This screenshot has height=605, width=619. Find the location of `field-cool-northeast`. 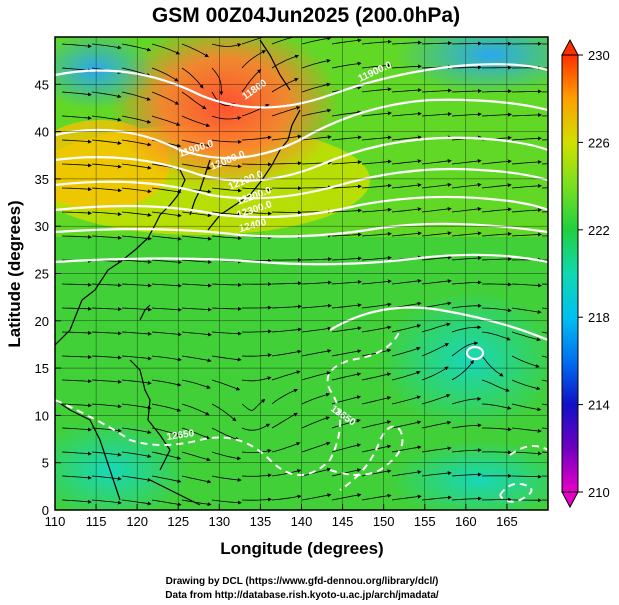

field-cool-northeast is located at coordinates (471, 66).